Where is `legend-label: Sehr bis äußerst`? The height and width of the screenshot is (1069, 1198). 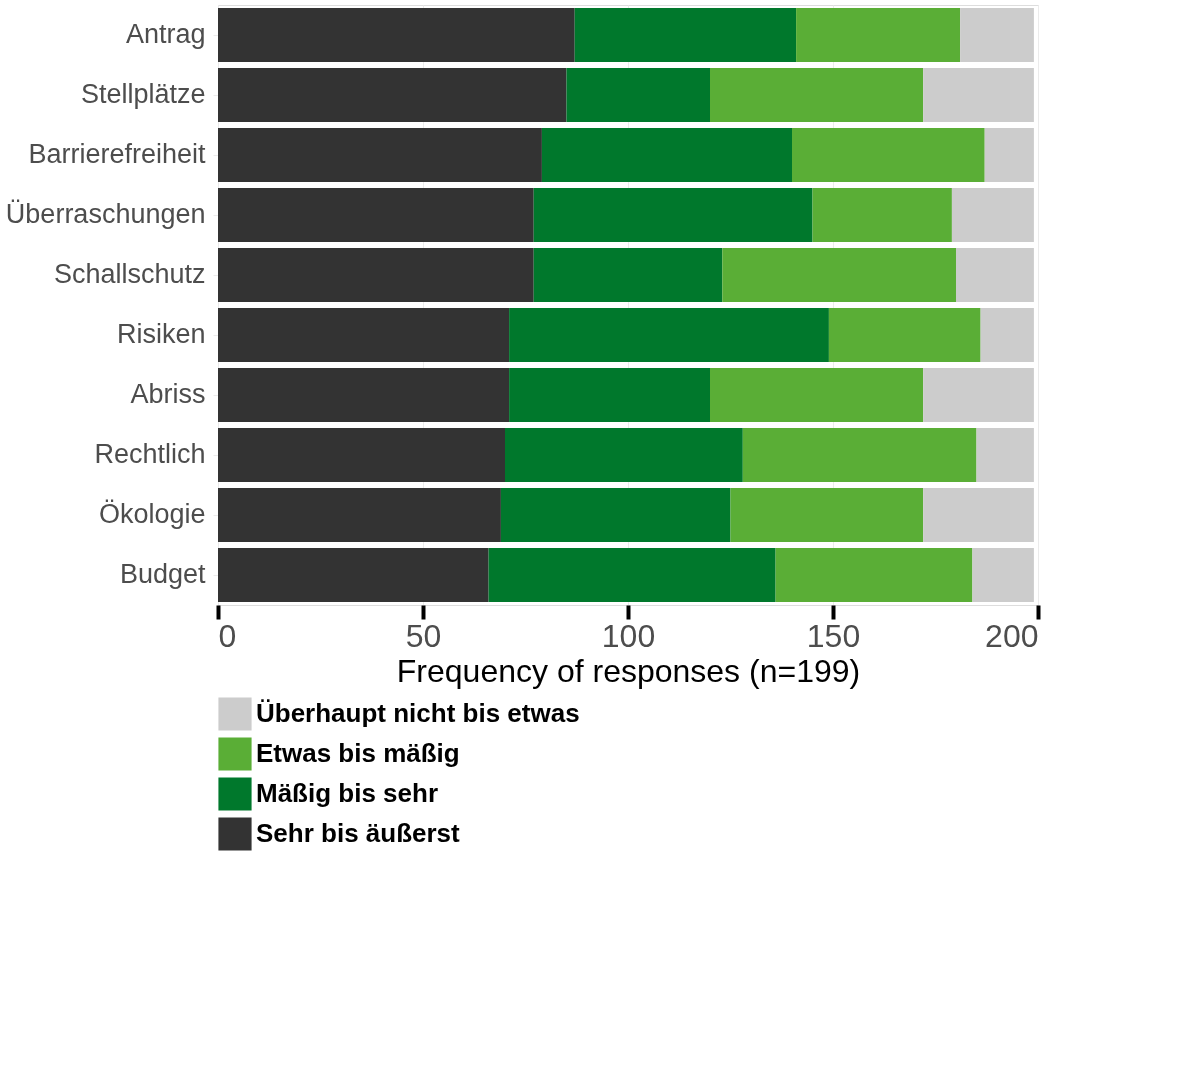
legend-label: Sehr bis äußerst is located at coordinates (358, 833).